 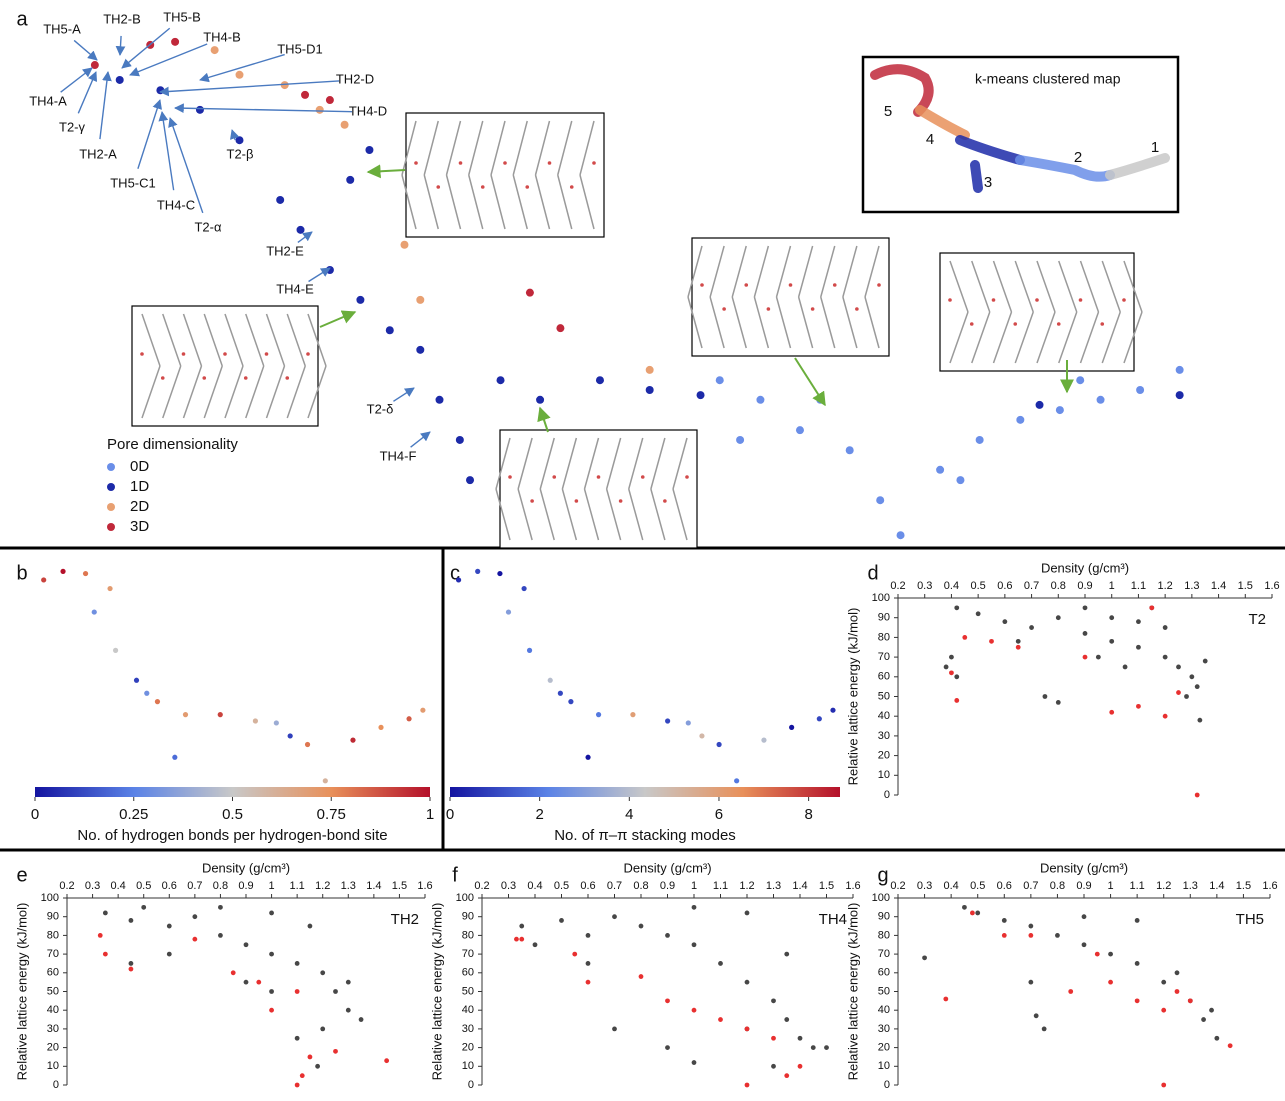 What do you see at coordinates (950, 886) in the screenshot?
I see `x-tick-label: 0.4` at bounding box center [950, 886].